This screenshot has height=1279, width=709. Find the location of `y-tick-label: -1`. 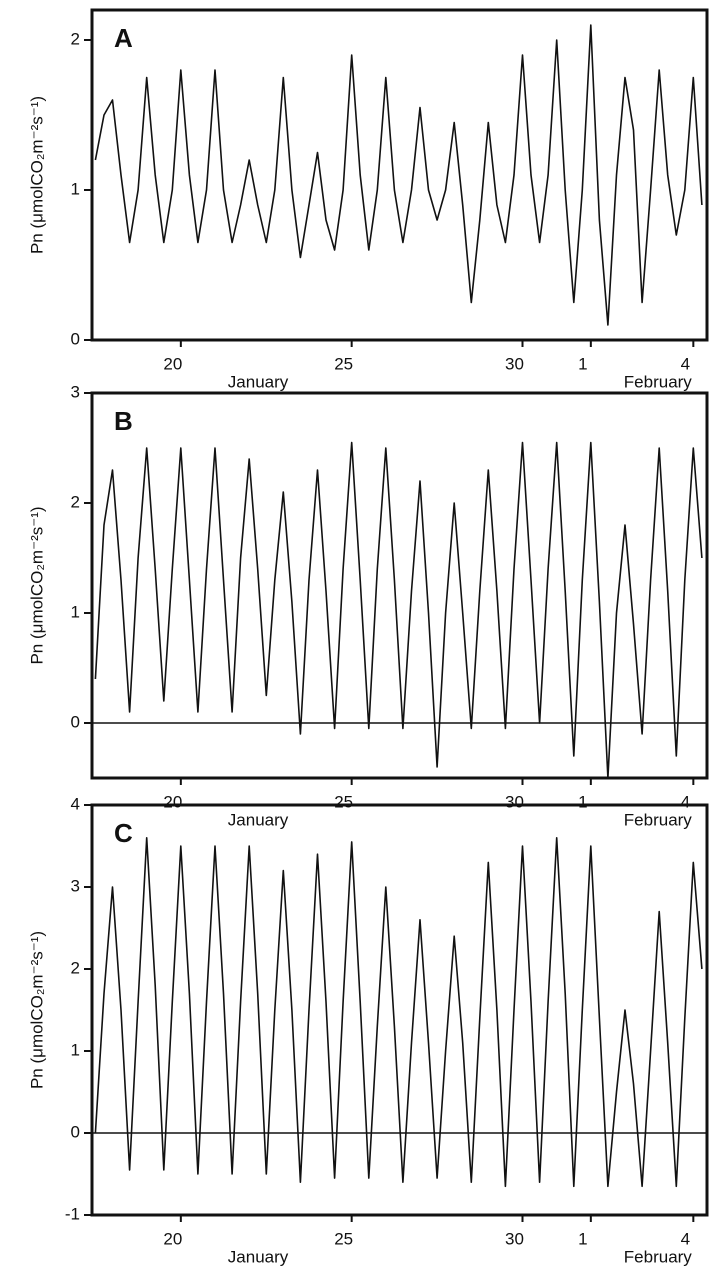

y-tick-label: -1 is located at coordinates (72, 1213).